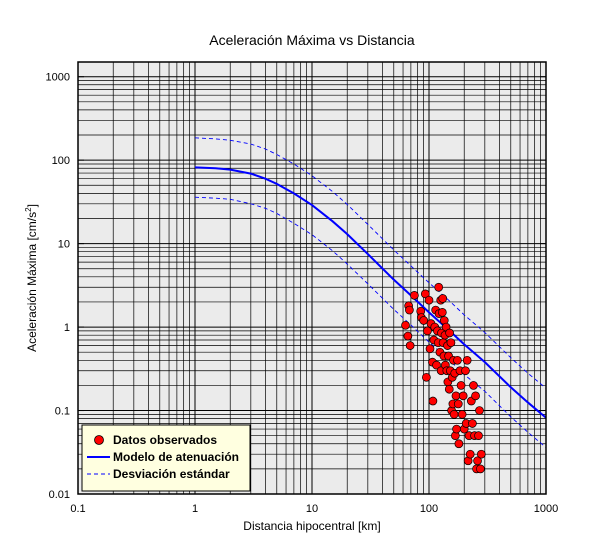 This screenshot has height=560, width=590. I want to click on legend-model-label: Modelo de atenuación, so click(176, 457).